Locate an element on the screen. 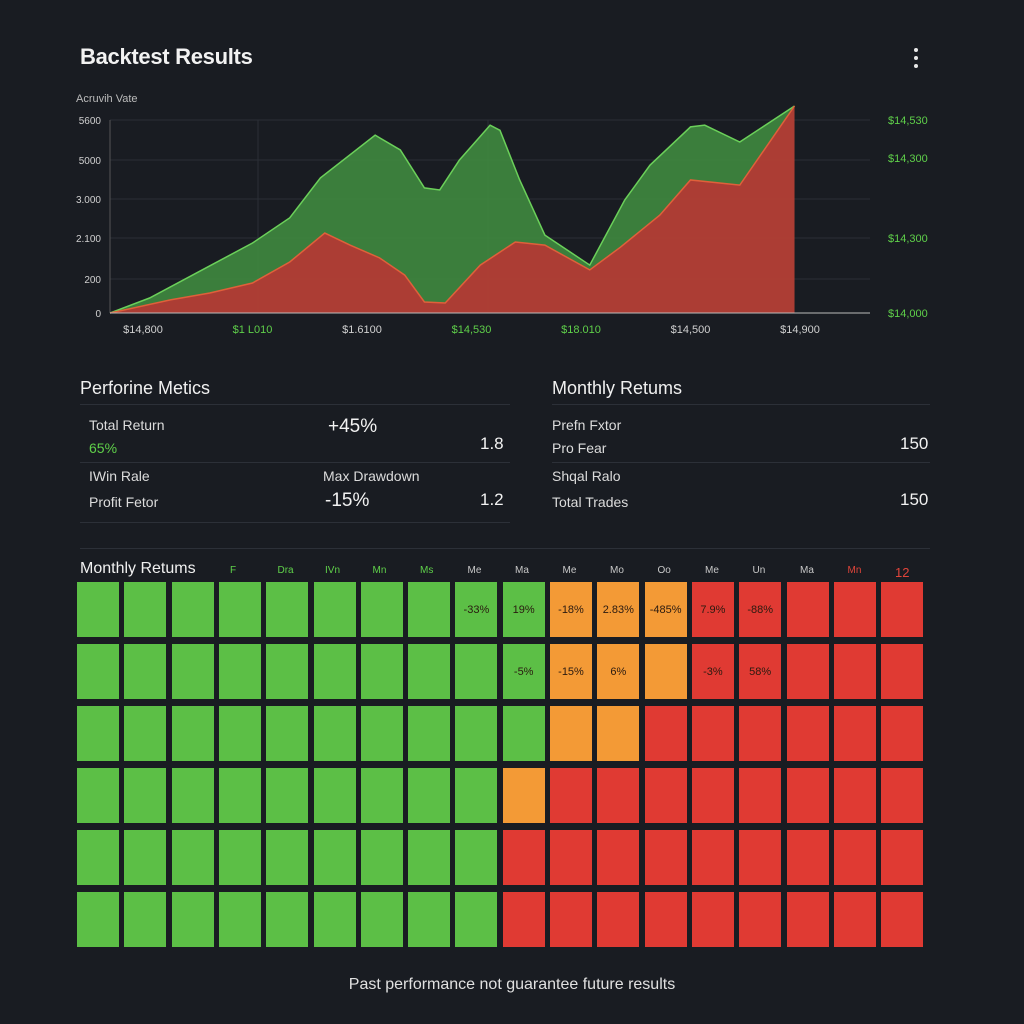 The width and height of the screenshot is (1024, 1024). heatmap-cell: 2.83% is located at coordinates (618, 609).